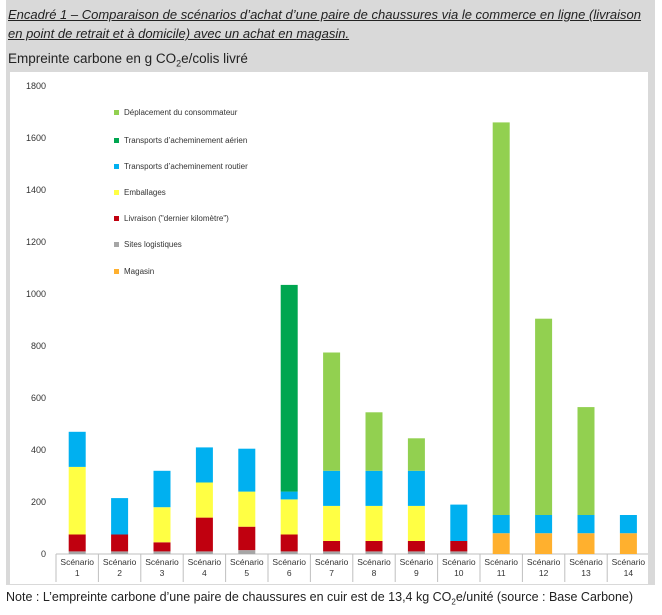 This screenshot has width=662, height=615. What do you see at coordinates (374, 573) in the screenshot?
I see `x-tick-label-number: 8` at bounding box center [374, 573].